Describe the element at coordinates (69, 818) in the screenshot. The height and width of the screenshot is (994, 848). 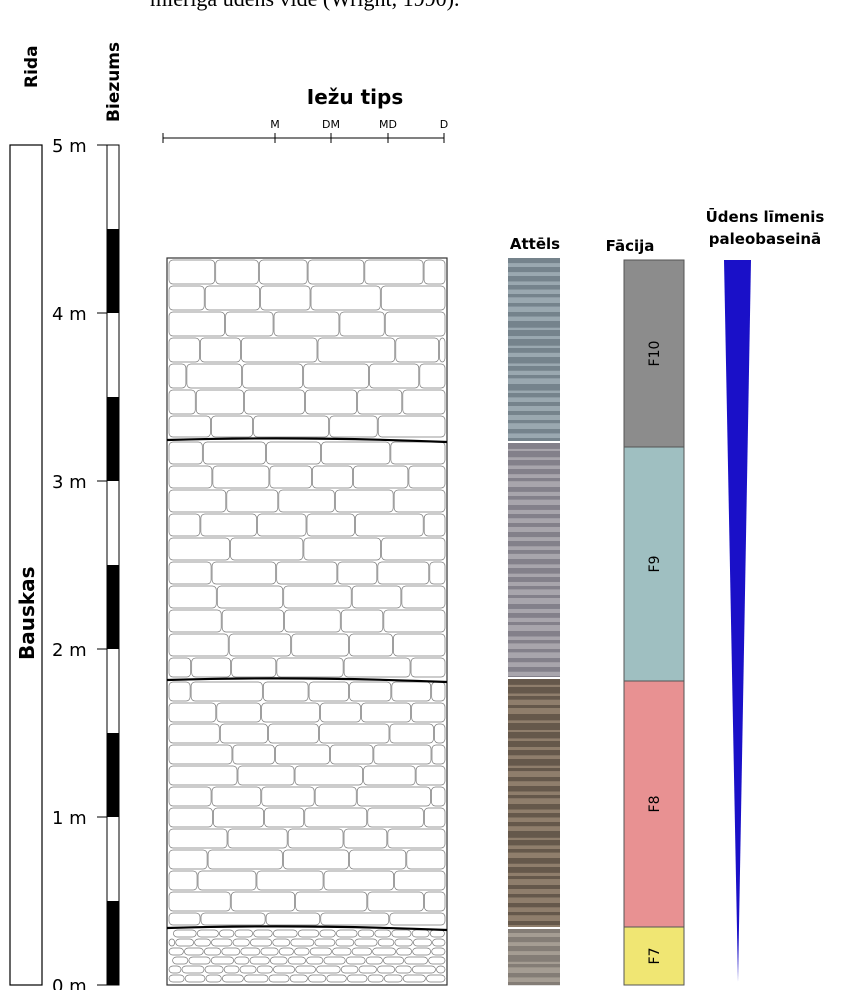
I see `depth-label: 1 m` at that location.